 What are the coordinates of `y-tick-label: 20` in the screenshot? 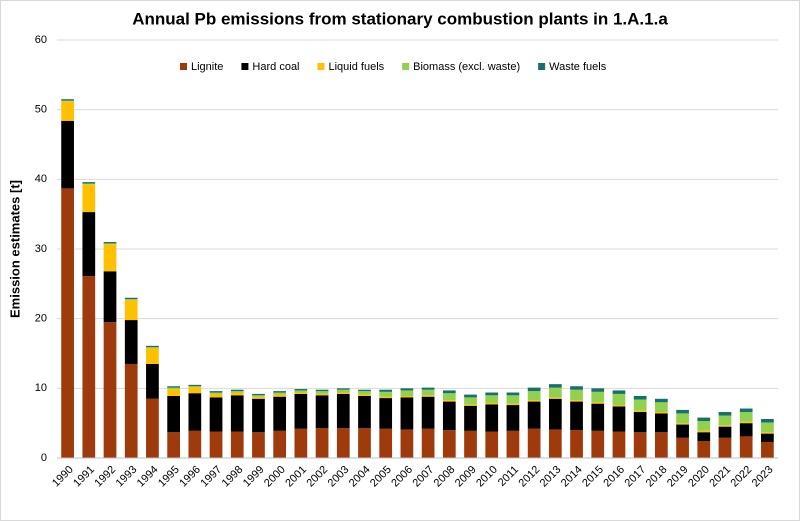 It's located at (41, 319).